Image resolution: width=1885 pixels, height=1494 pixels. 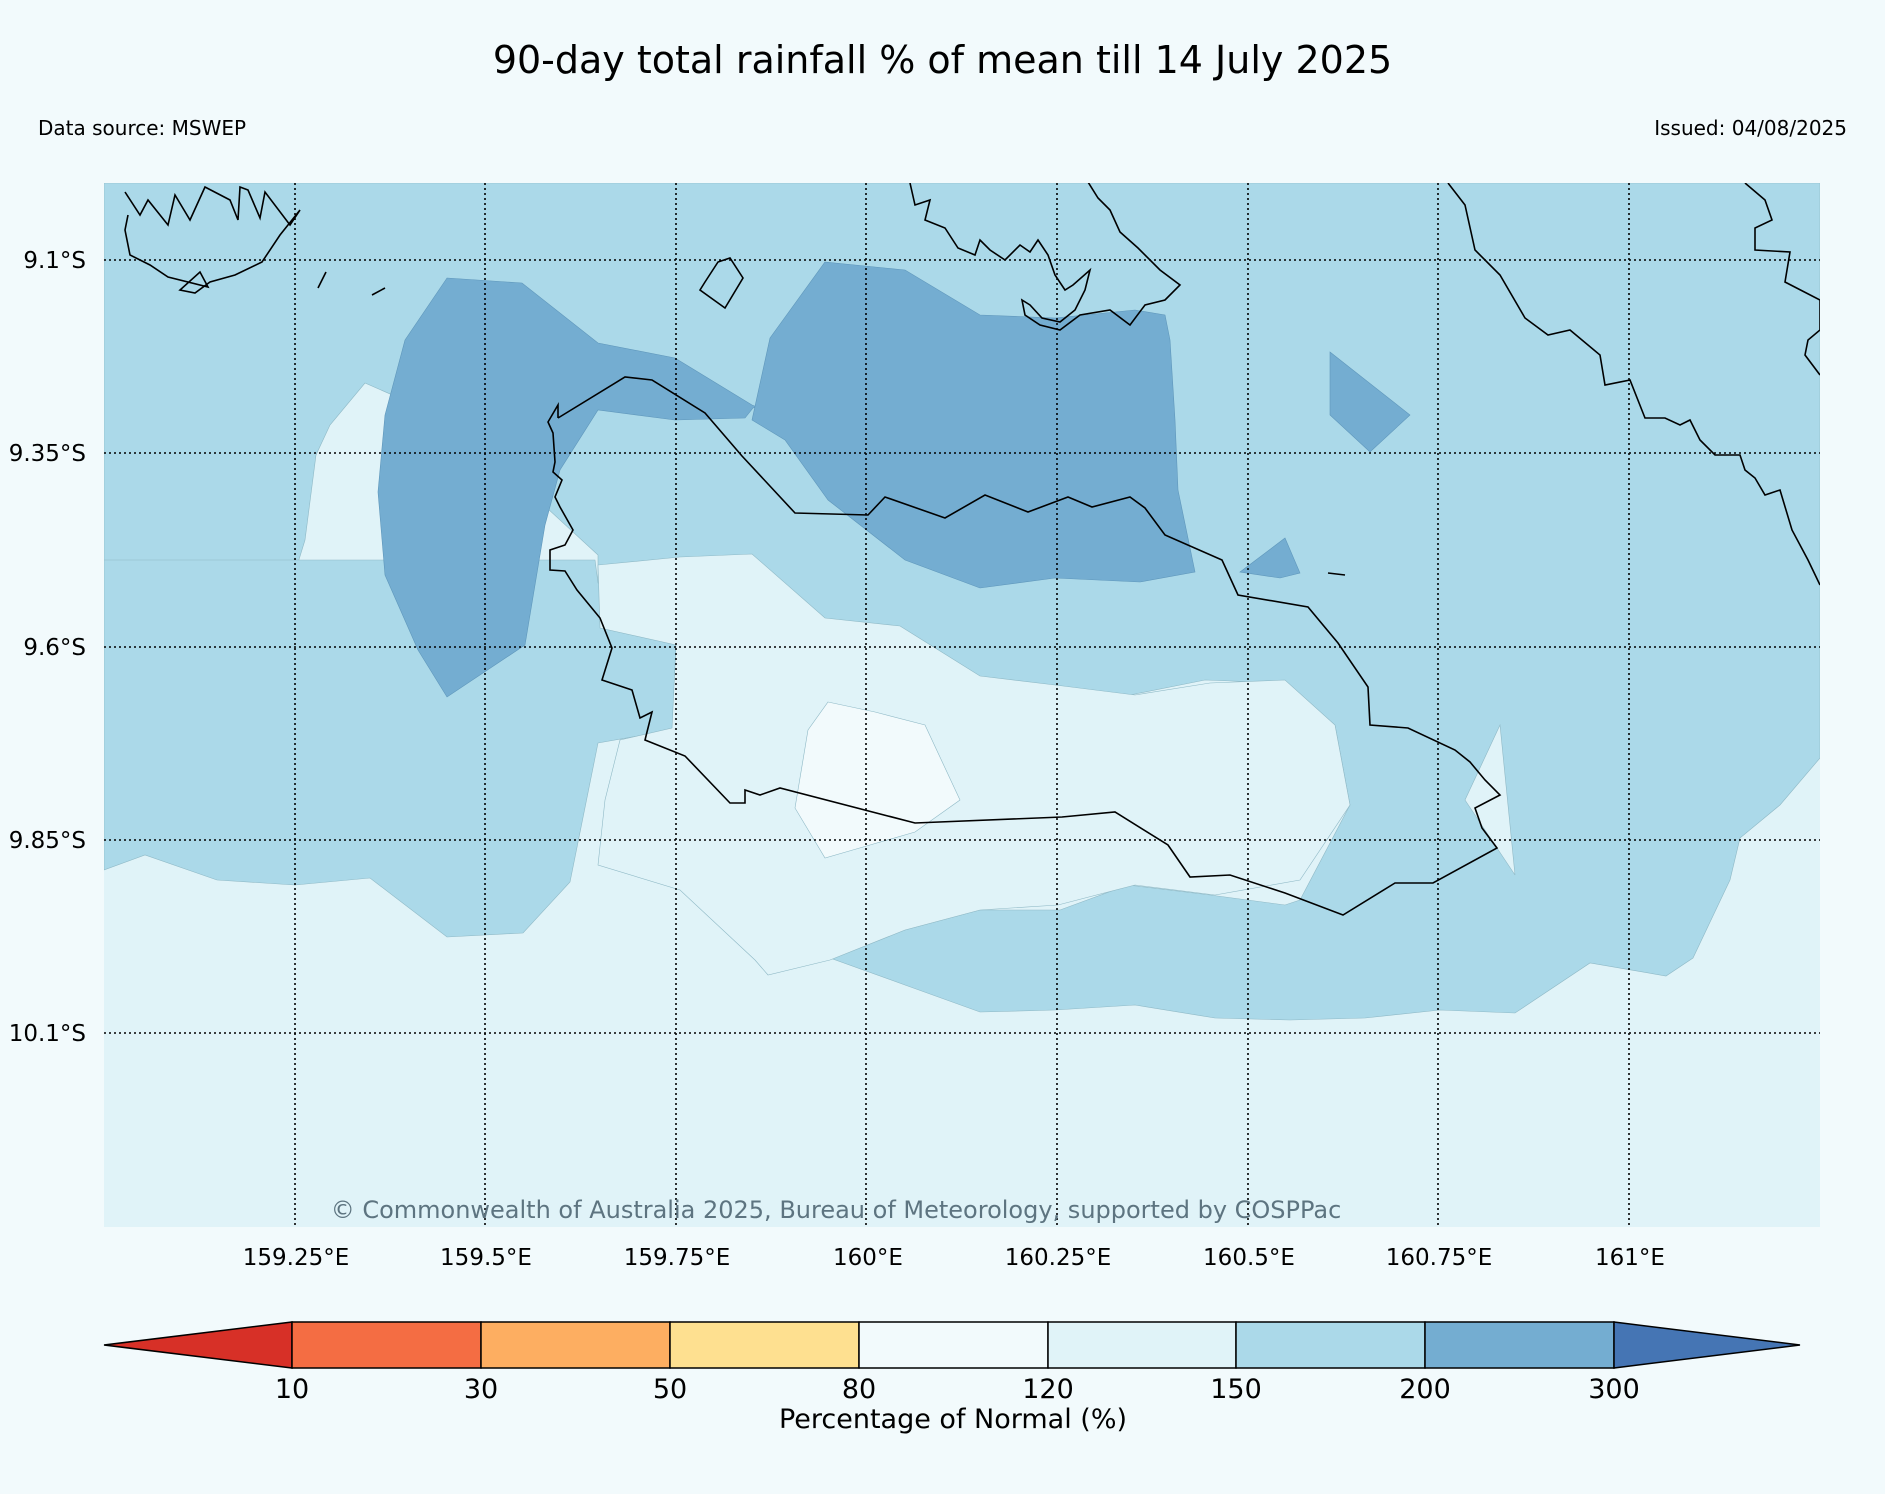 I want to click on zone-120-150-inner, so click(x=974, y=764).